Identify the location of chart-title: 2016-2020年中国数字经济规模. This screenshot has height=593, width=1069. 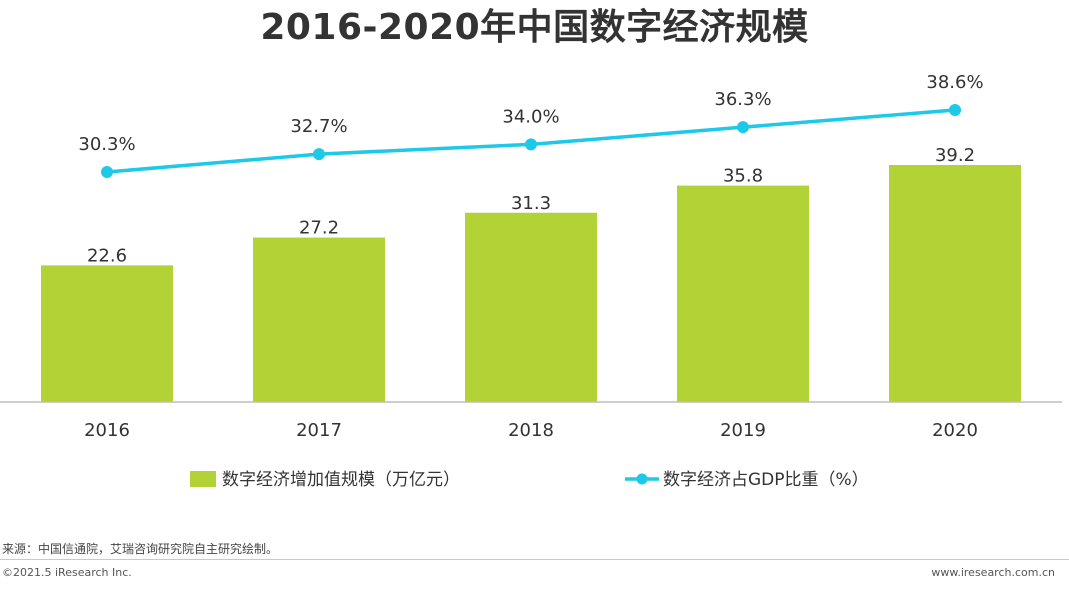
(534, 27).